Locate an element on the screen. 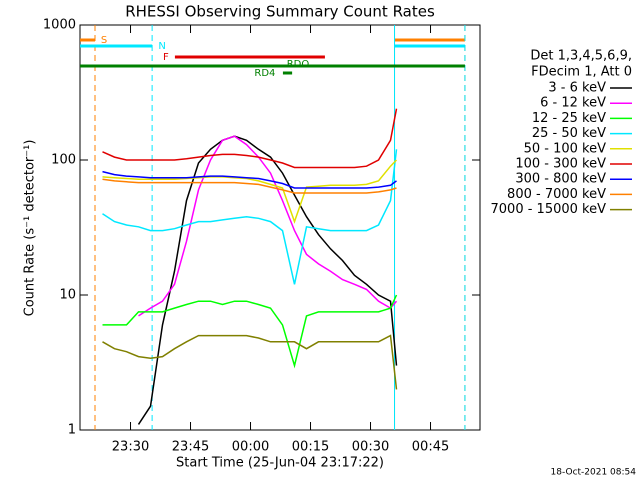 Image resolution: width=640 pixels, height=480 pixels. legend-label: 100 - 300 keV is located at coordinates (560, 164).